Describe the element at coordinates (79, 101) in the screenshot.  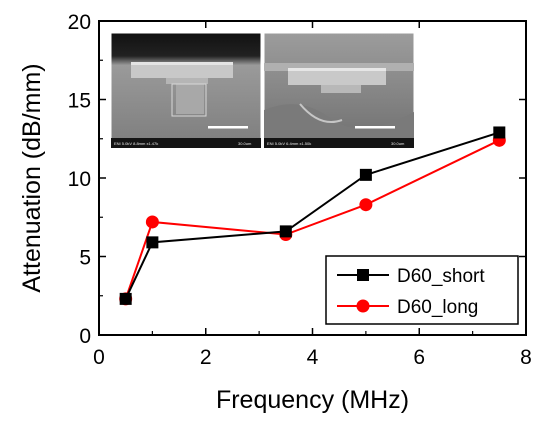
I see `y-tick-label: 15` at that location.